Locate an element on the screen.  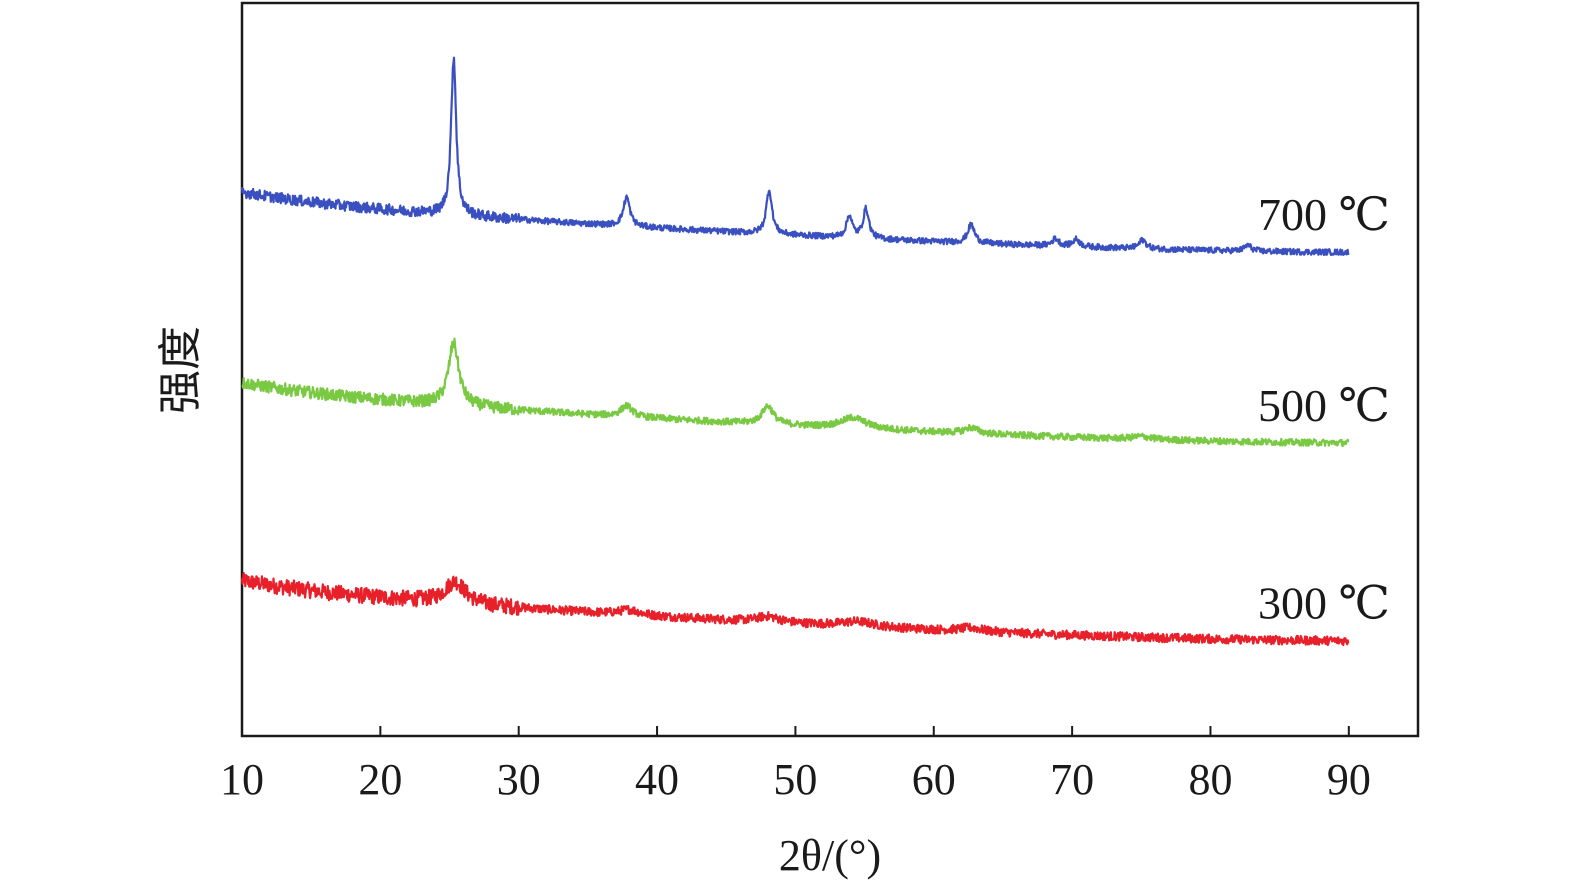
x-axis-title: 2θ/(°) is located at coordinates (830, 855).